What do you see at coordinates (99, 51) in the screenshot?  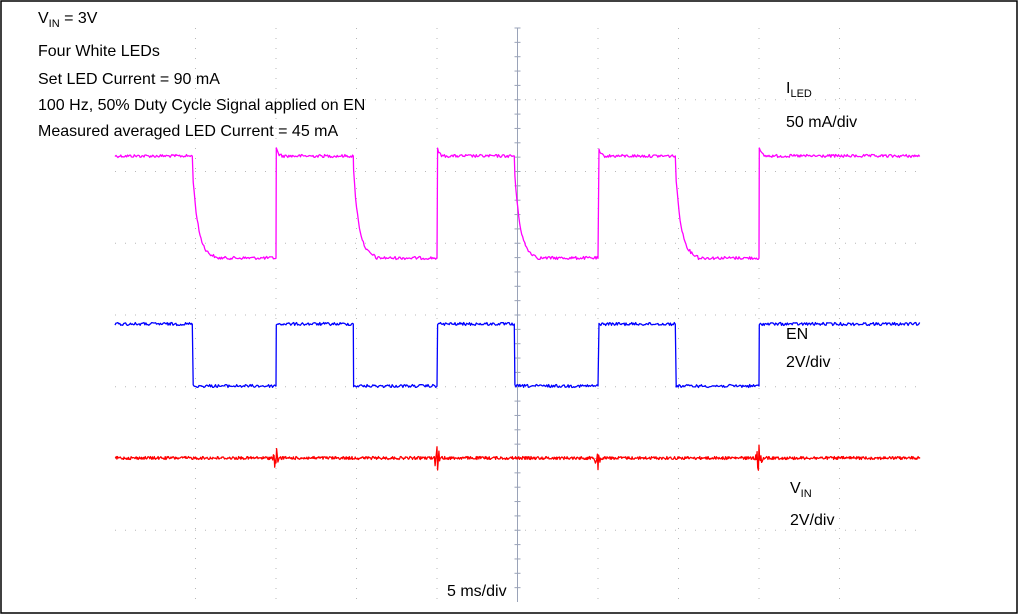 I see `leds-annotation: Four White LEDs` at bounding box center [99, 51].